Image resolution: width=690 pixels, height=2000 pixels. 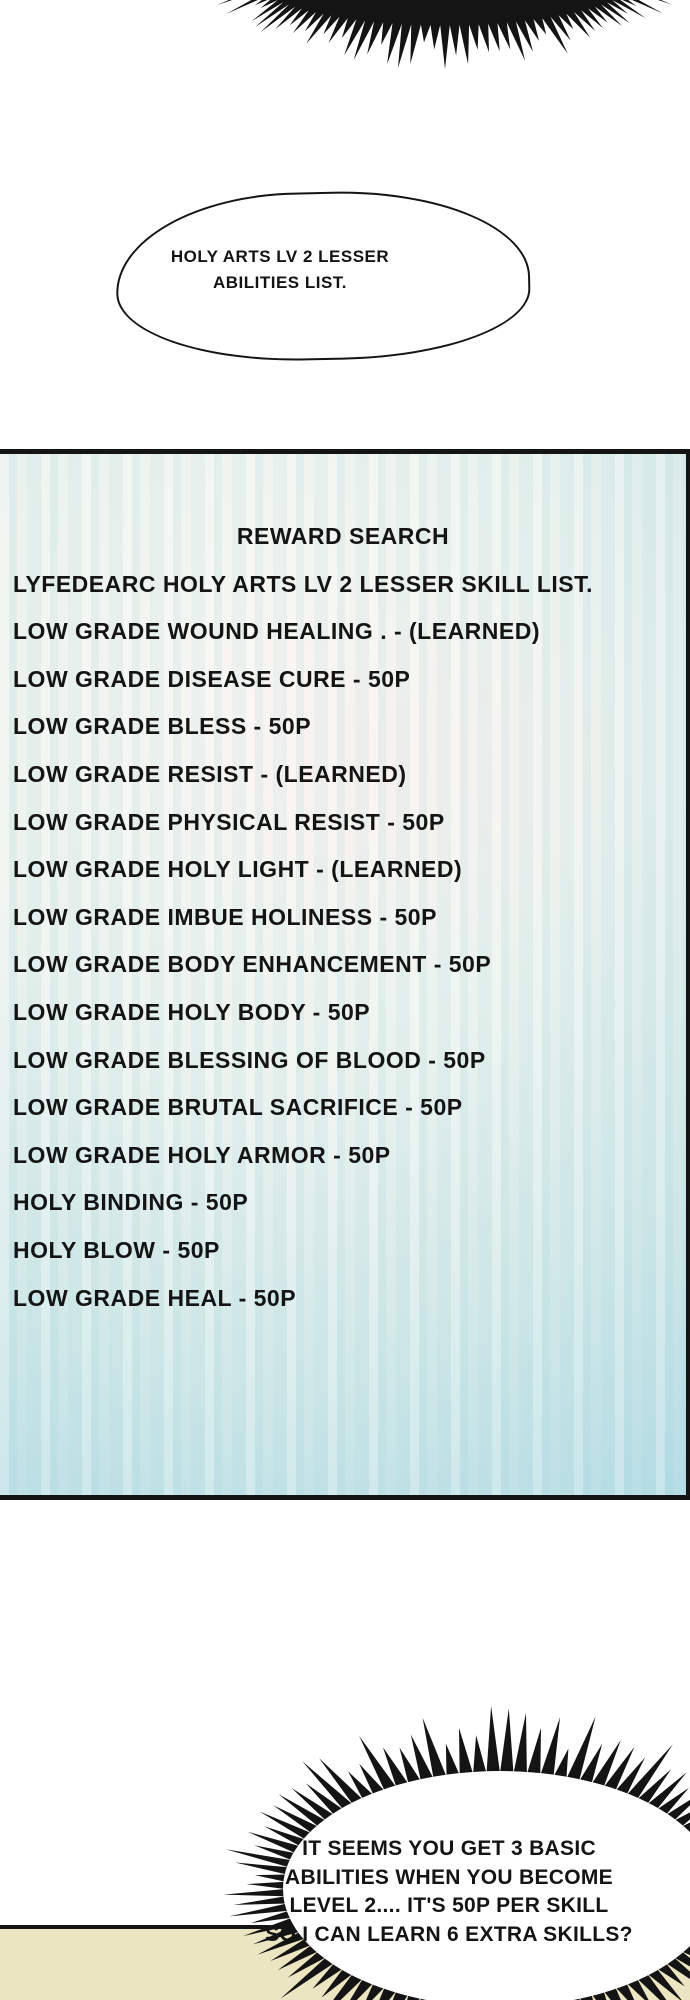 What do you see at coordinates (449, 1934) in the screenshot?
I see `speech-line: SO I CAN LEARN 6 EXTRA SKILLS?` at bounding box center [449, 1934].